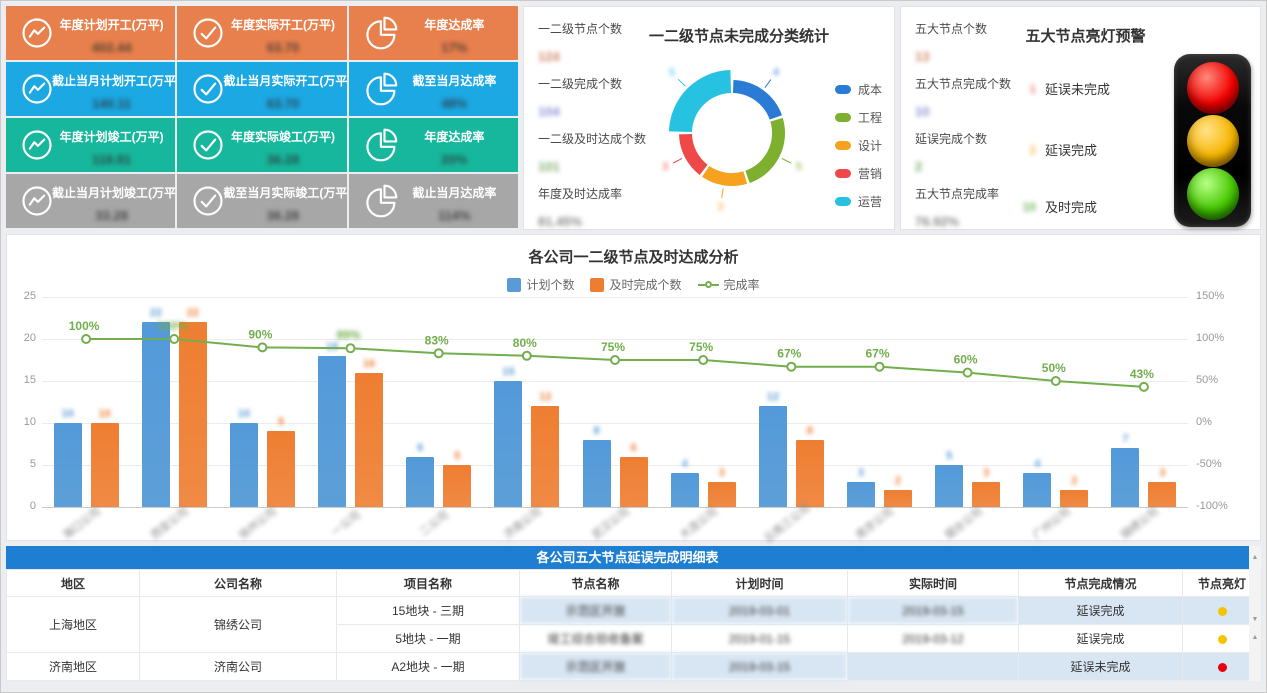  I want to click on table-header-项目名称: 项目名称, so click(428, 583).